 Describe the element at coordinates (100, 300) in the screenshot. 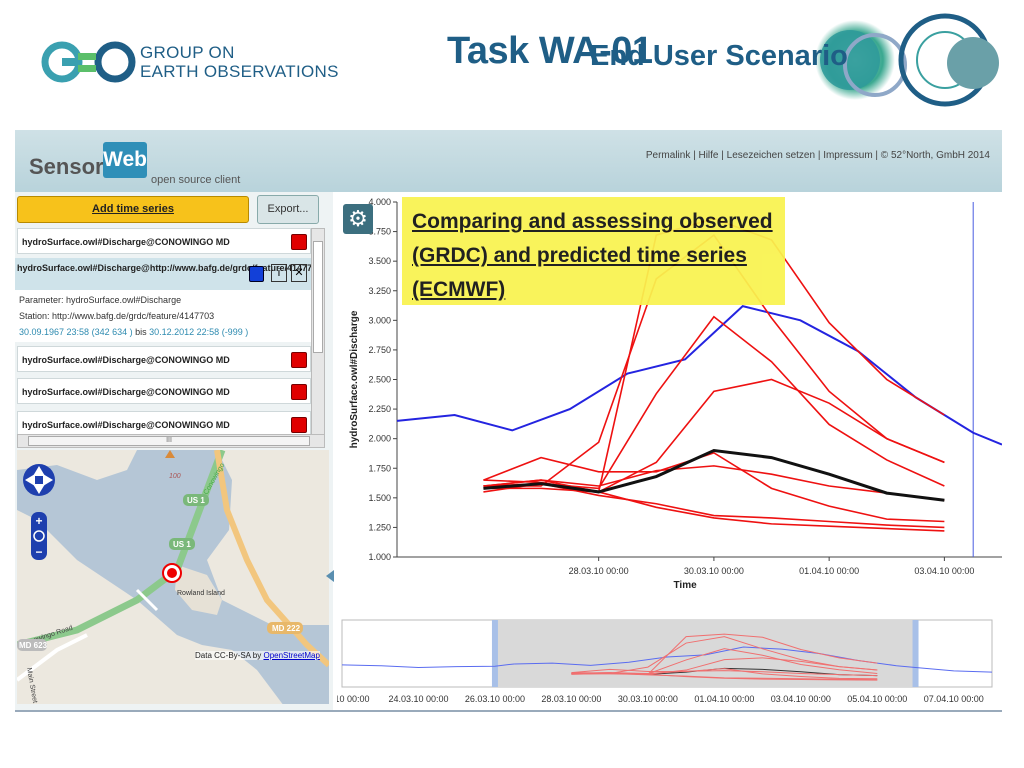

I see `parameter-line: Parameter: hydroSurface.owl#Discharge` at that location.